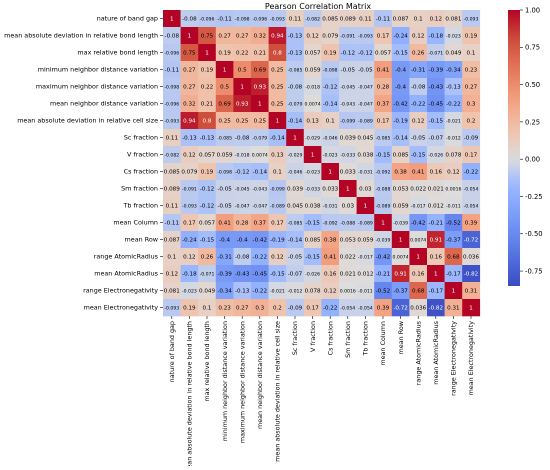 Image resolution: width=550 pixels, height=470 pixels. Describe the element at coordinates (471, 258) in the screenshot. I see `cell-value-label: 0.036` at that location.